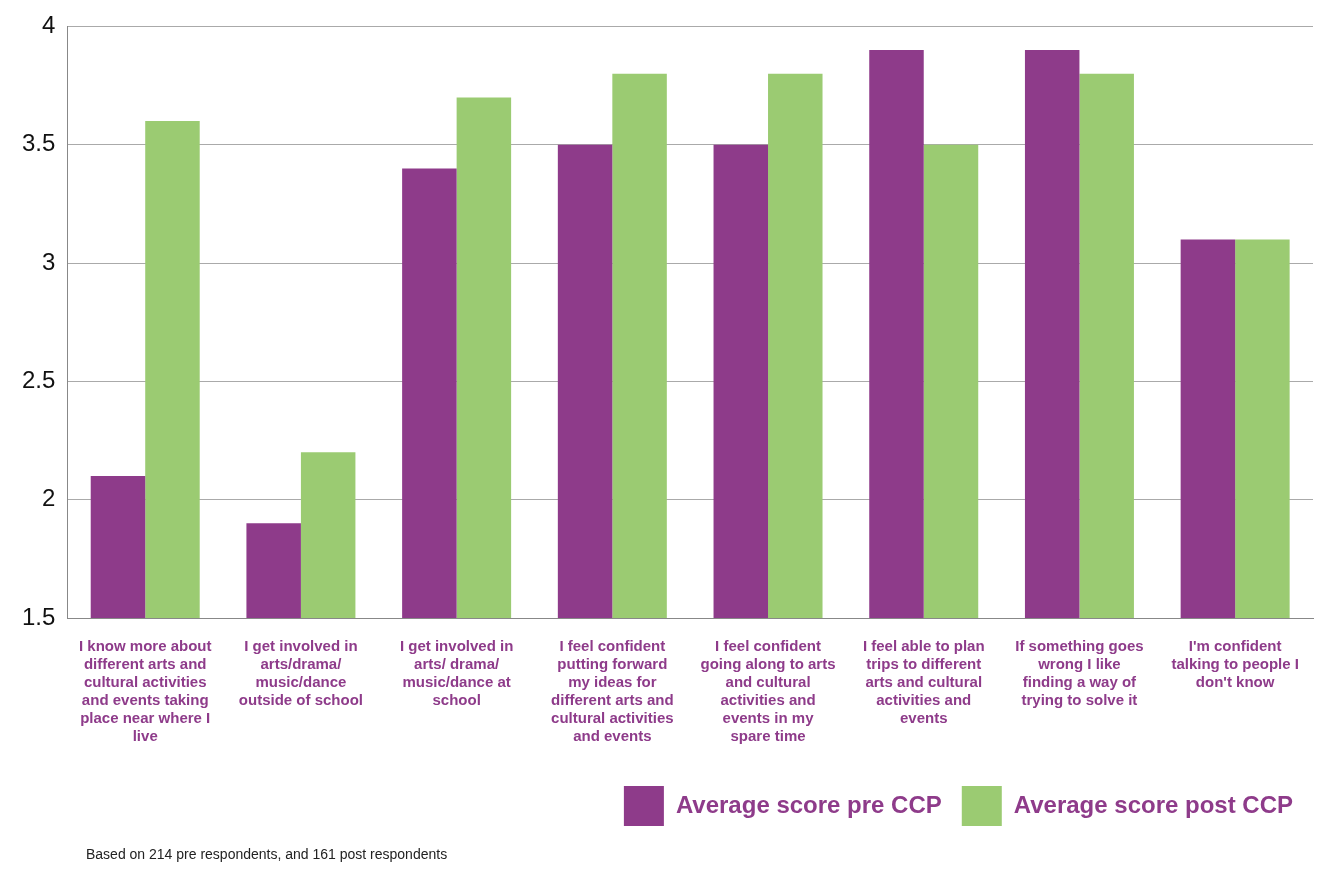 Image resolution: width=1343 pixels, height=886 pixels. What do you see at coordinates (267, 854) in the screenshot?
I see `text: Based on 214 pre respondents, and 161 post respondents` at bounding box center [267, 854].